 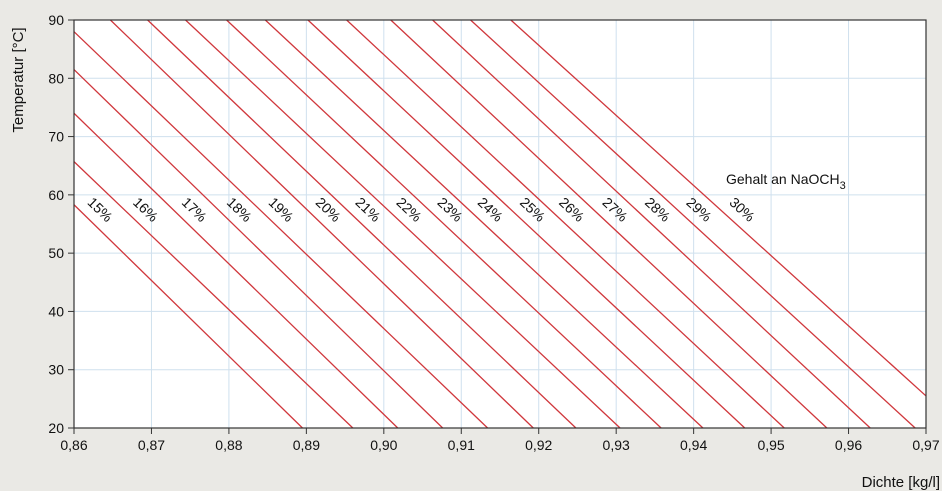 What do you see at coordinates (151, 445) in the screenshot?
I see `x-tick-label: 0,87` at bounding box center [151, 445].